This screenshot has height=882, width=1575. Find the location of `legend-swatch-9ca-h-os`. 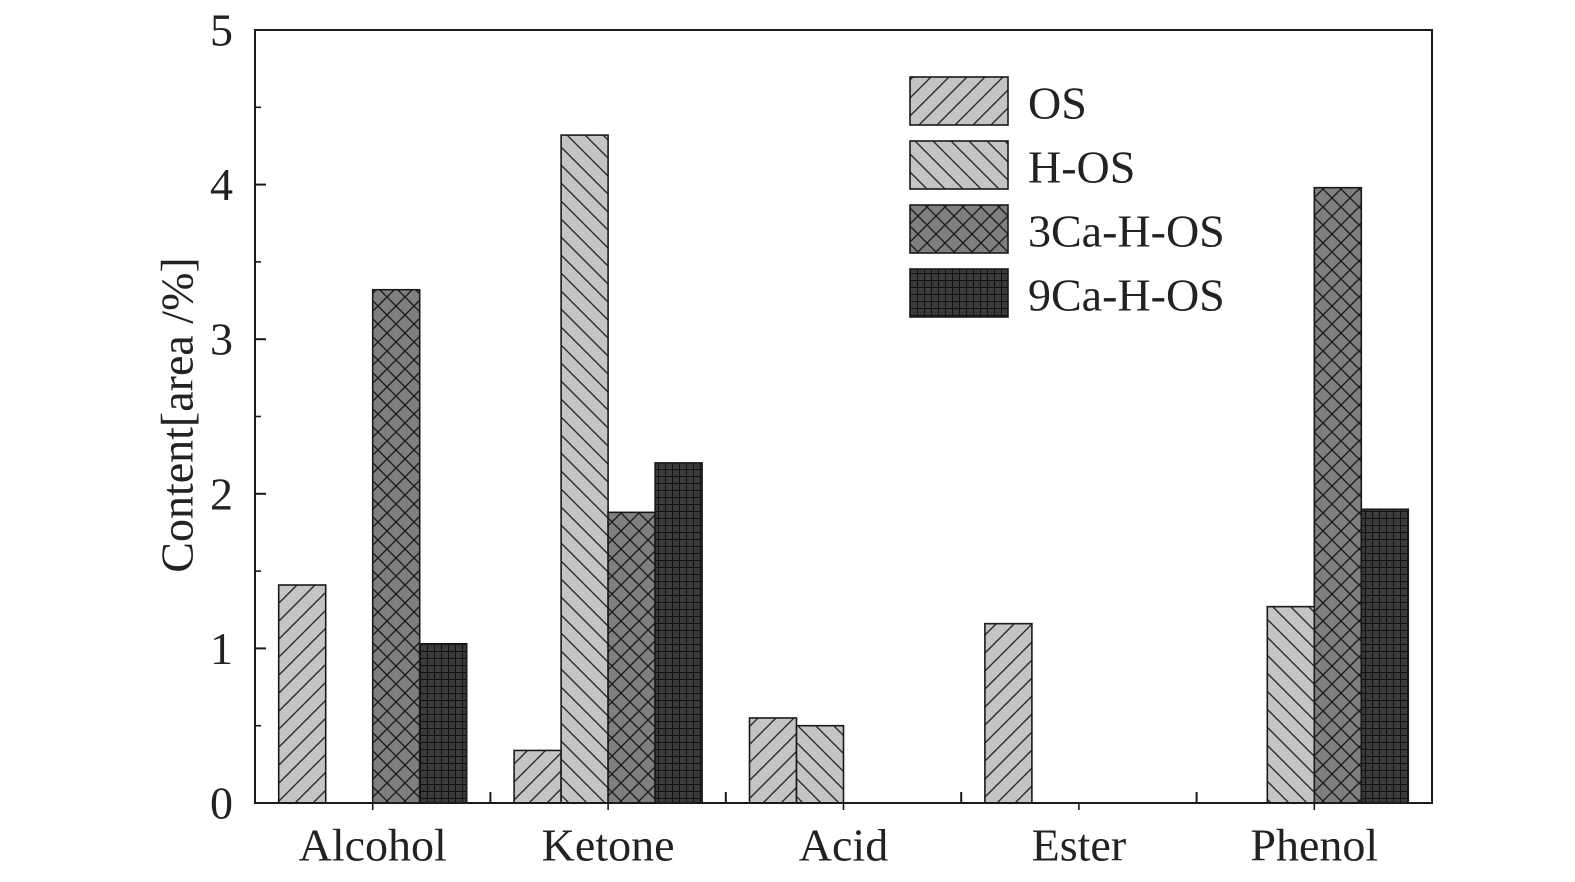

legend-swatch-9ca-h-os is located at coordinates (959, 293).